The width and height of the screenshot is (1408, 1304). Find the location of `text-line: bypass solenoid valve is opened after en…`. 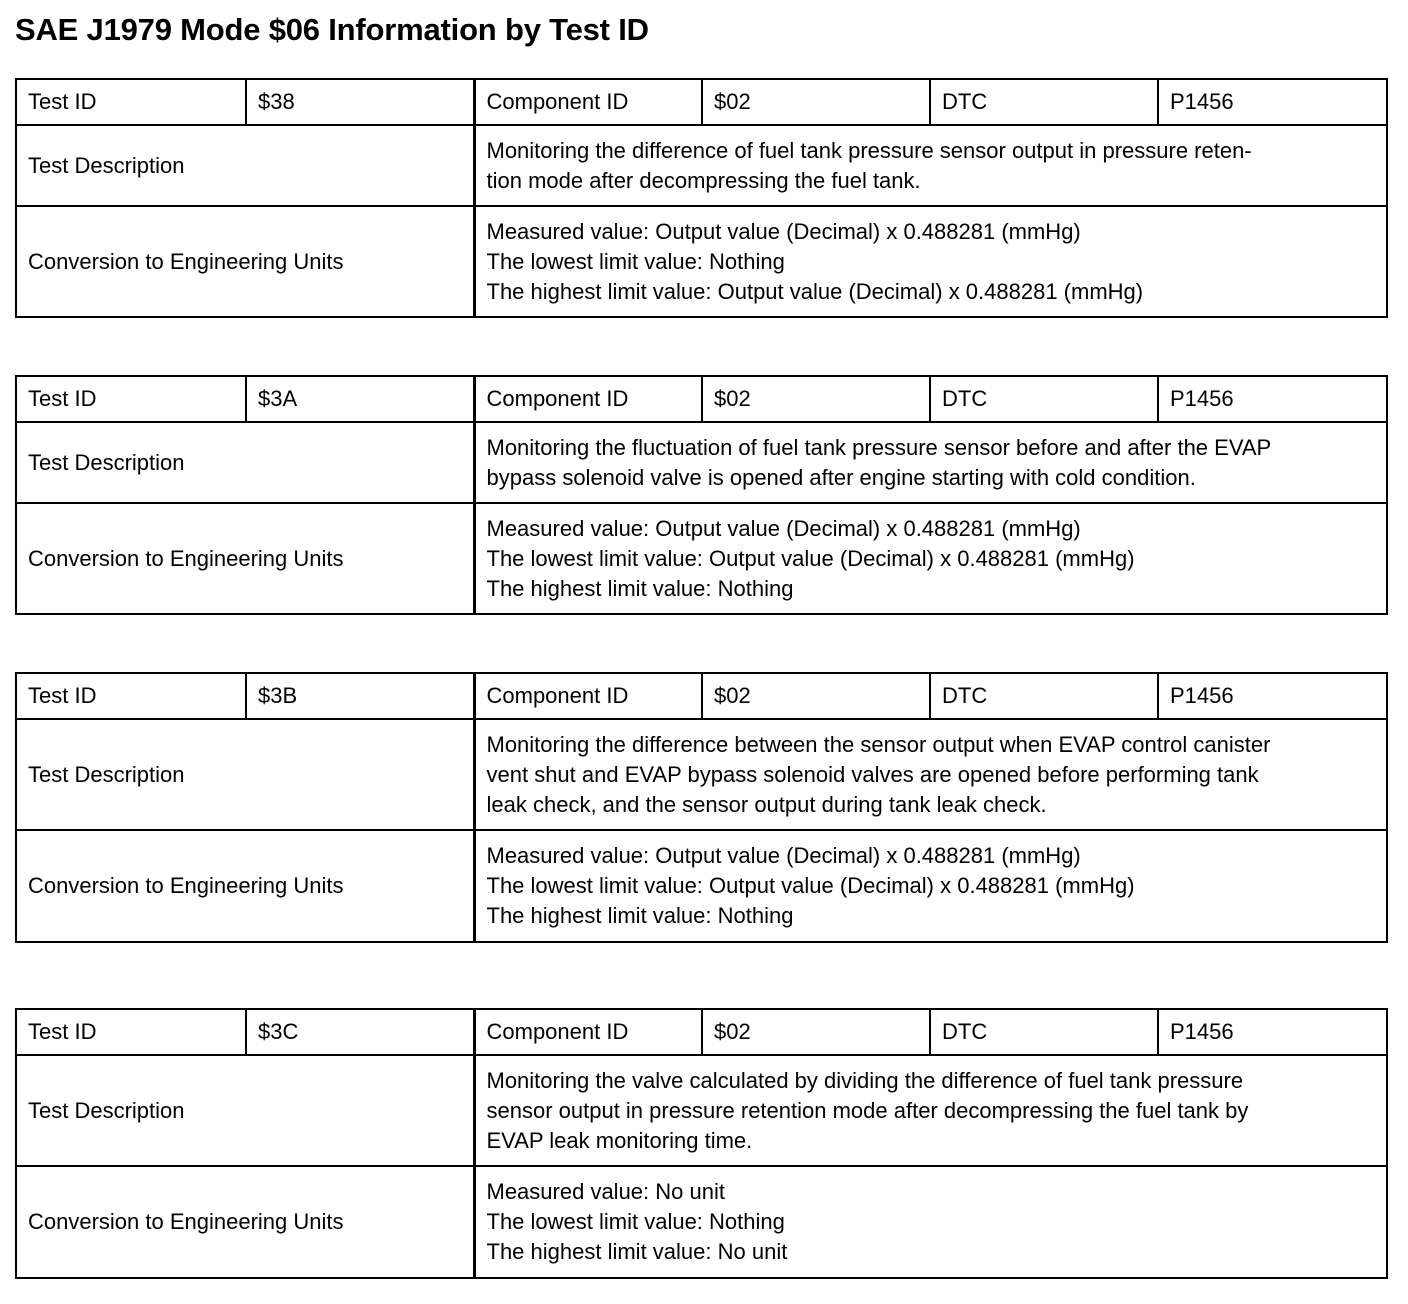

text-line: bypass solenoid valve is opened after en… is located at coordinates (841, 477).